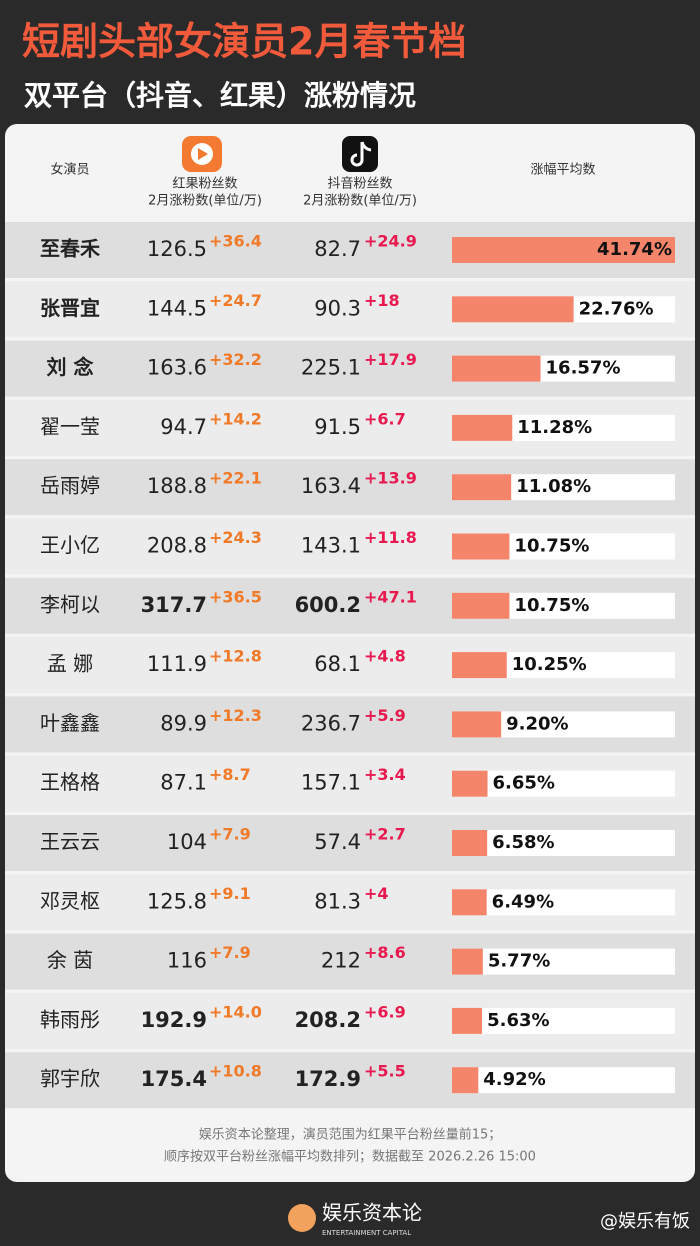 This screenshot has width=700, height=1246. What do you see at coordinates (519, 961) in the screenshot?
I see `bar-label: 5.77%` at bounding box center [519, 961].